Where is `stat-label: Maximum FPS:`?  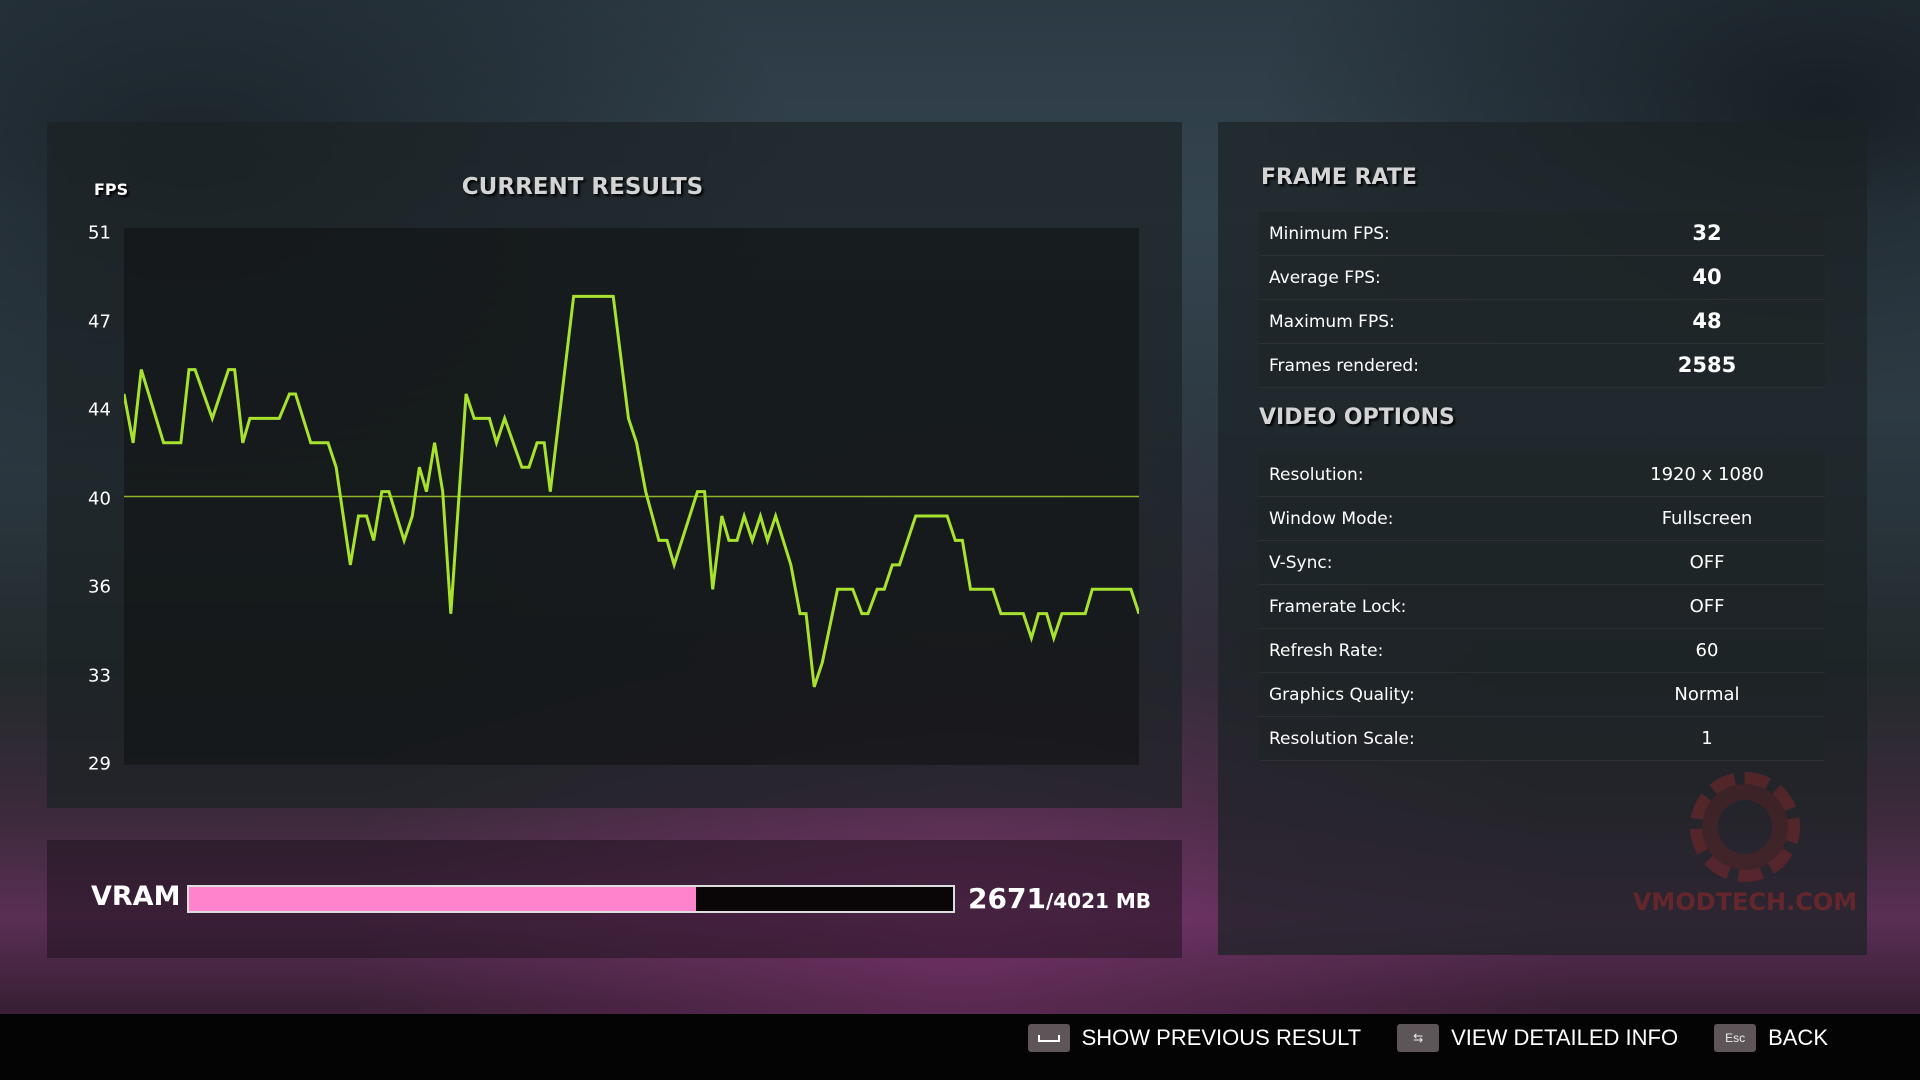 stat-label: Maximum FPS: is located at coordinates (1332, 322).